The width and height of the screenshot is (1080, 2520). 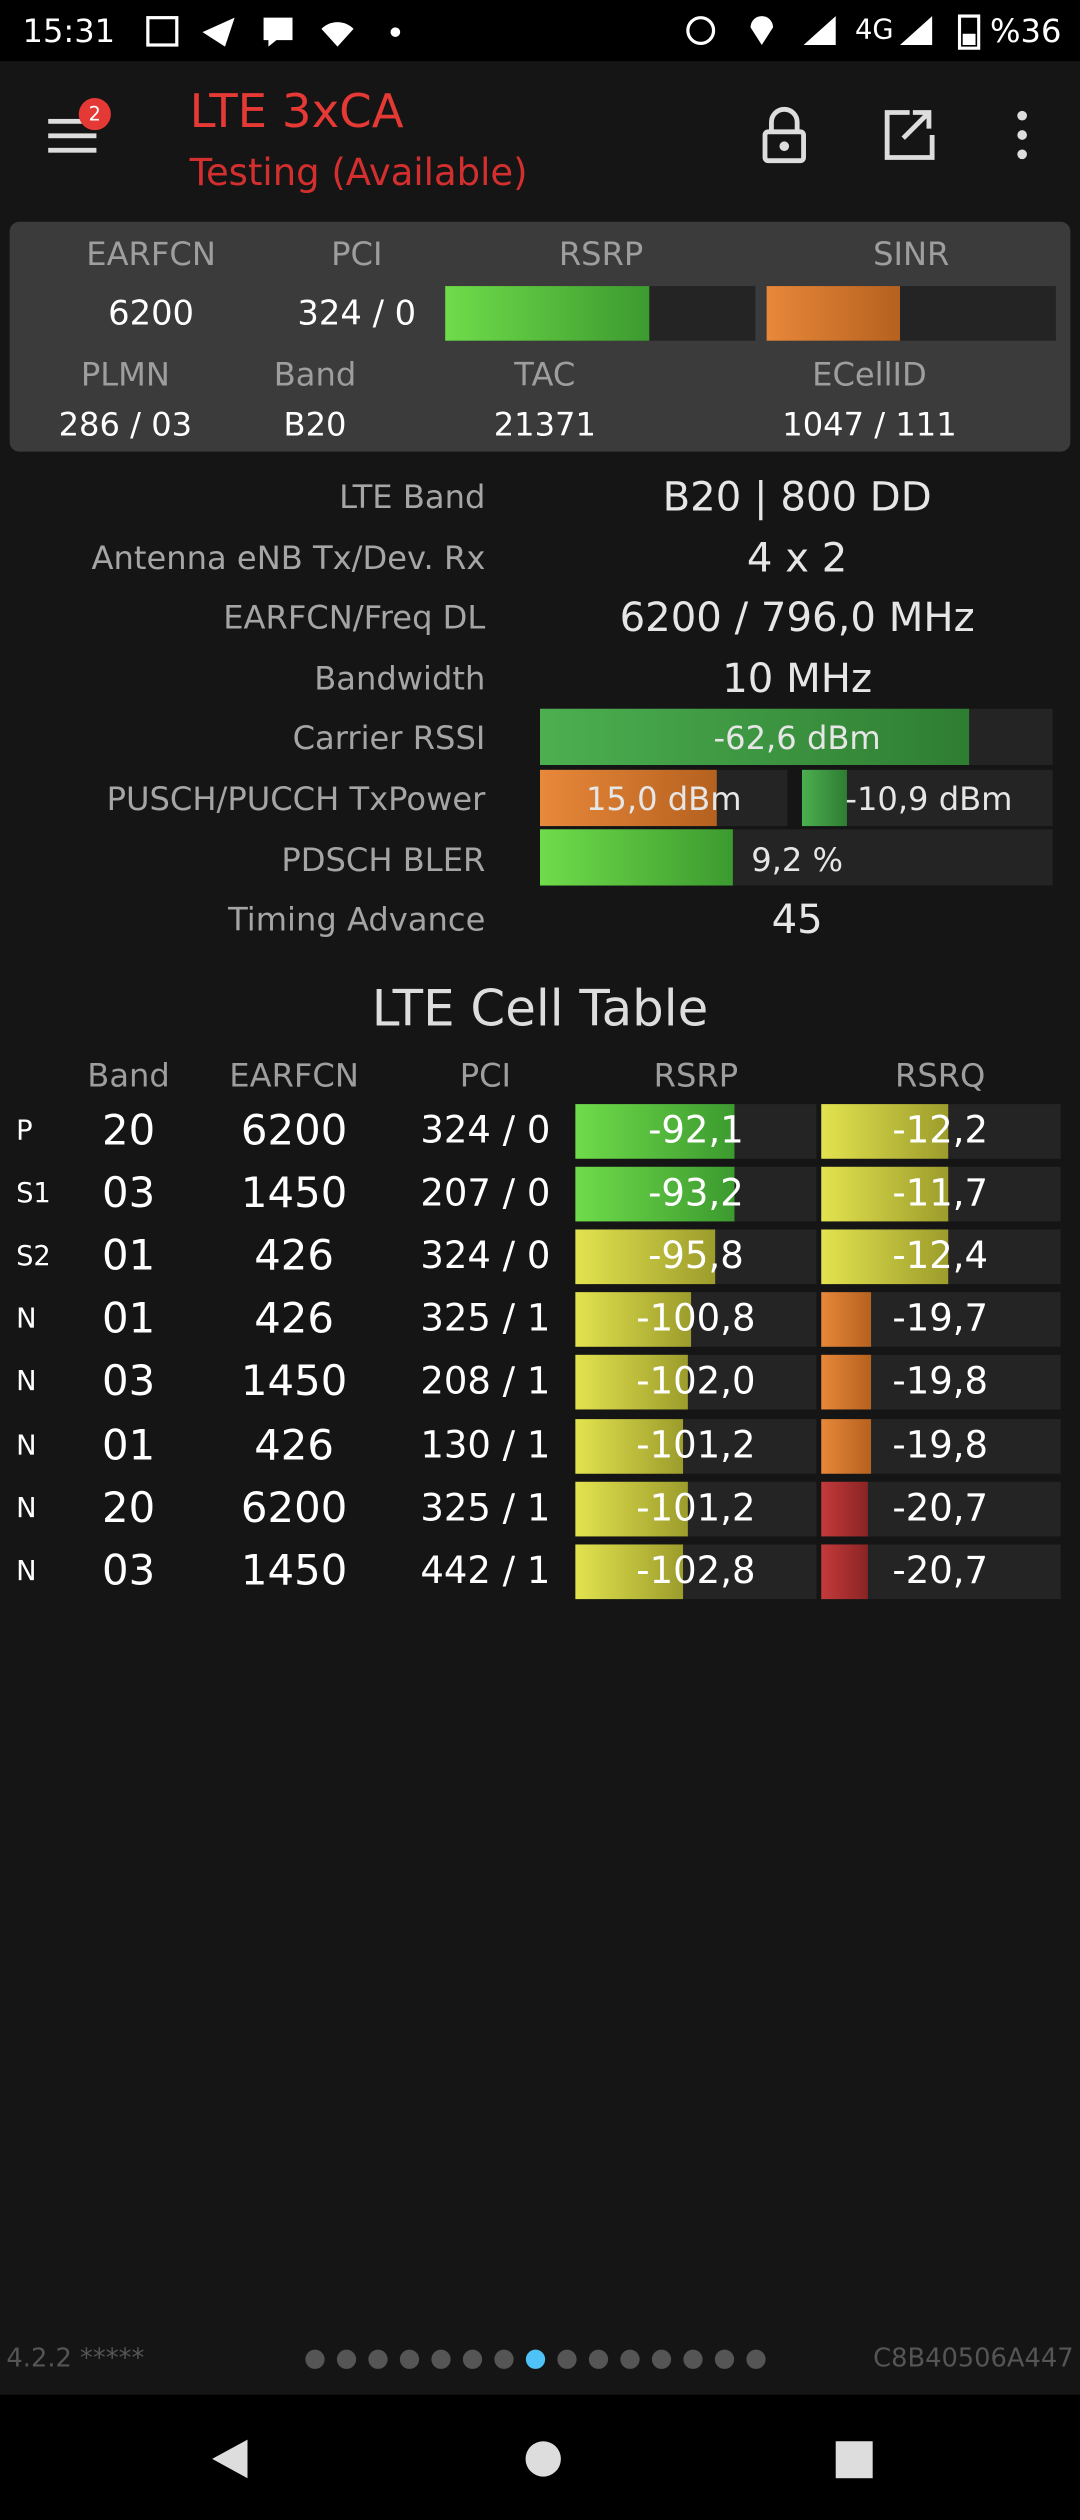 I want to click on summary-label: PLMN, so click(x=125, y=374).